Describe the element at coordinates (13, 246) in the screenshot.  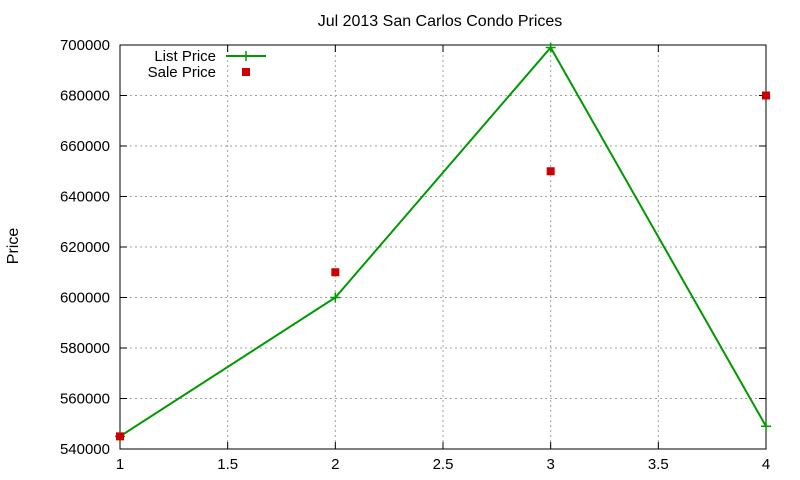
I see `y-axis-label: Price` at that location.